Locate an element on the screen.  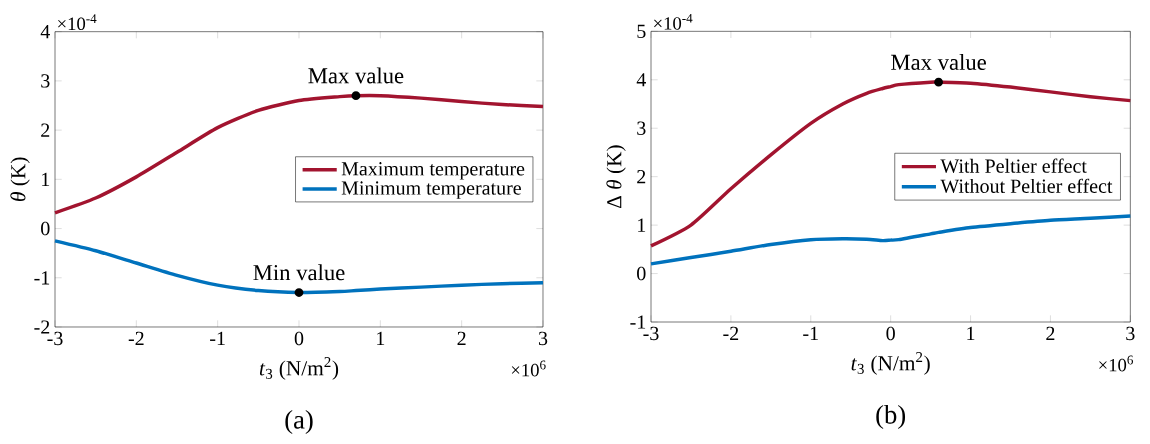
annotation: Min value is located at coordinates (299, 272).